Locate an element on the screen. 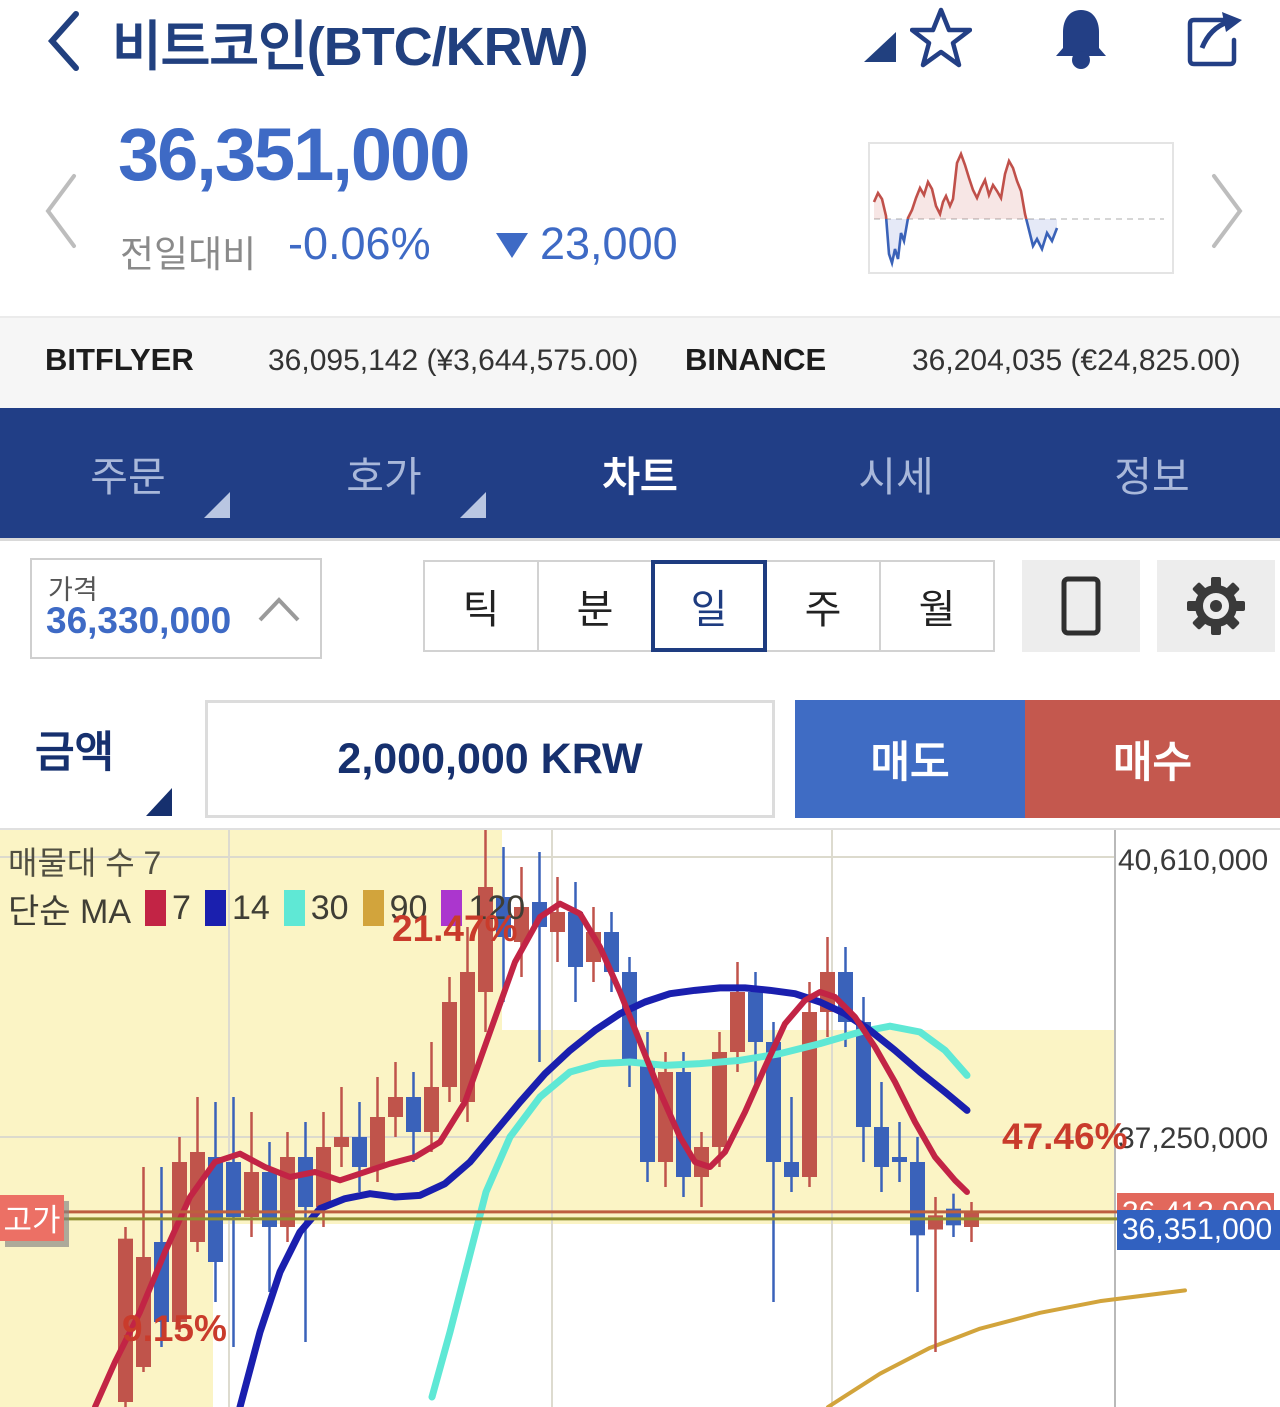 This screenshot has height=1407, width=1280. interval-min: 분 is located at coordinates (595, 606).